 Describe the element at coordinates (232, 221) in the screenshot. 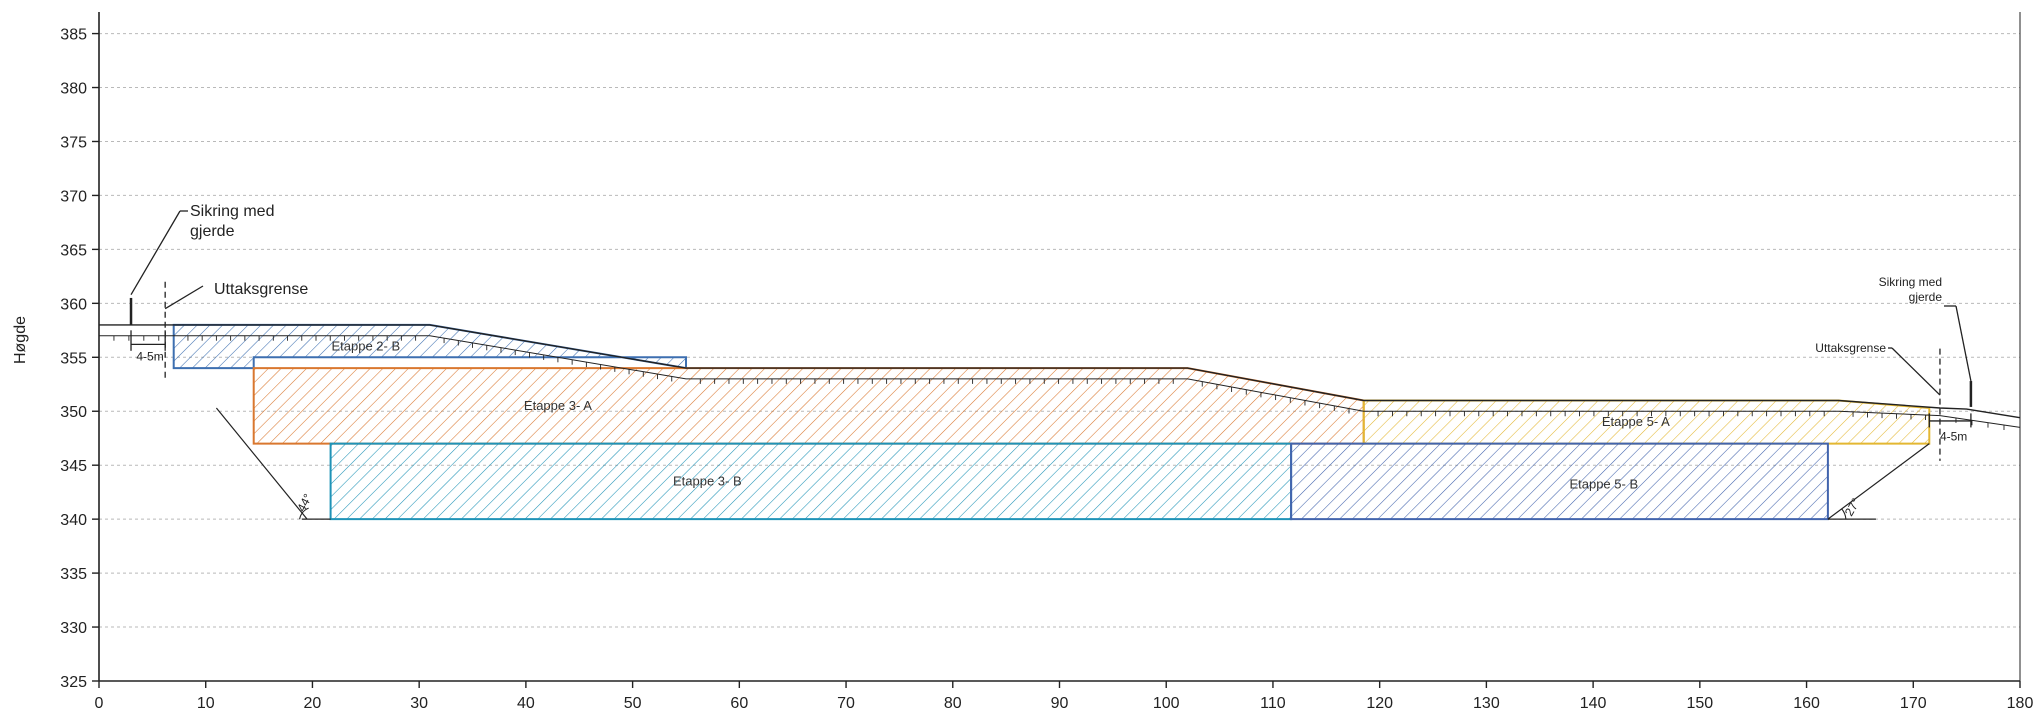

I see `left-fence-label: Sikring med gjerde` at that location.